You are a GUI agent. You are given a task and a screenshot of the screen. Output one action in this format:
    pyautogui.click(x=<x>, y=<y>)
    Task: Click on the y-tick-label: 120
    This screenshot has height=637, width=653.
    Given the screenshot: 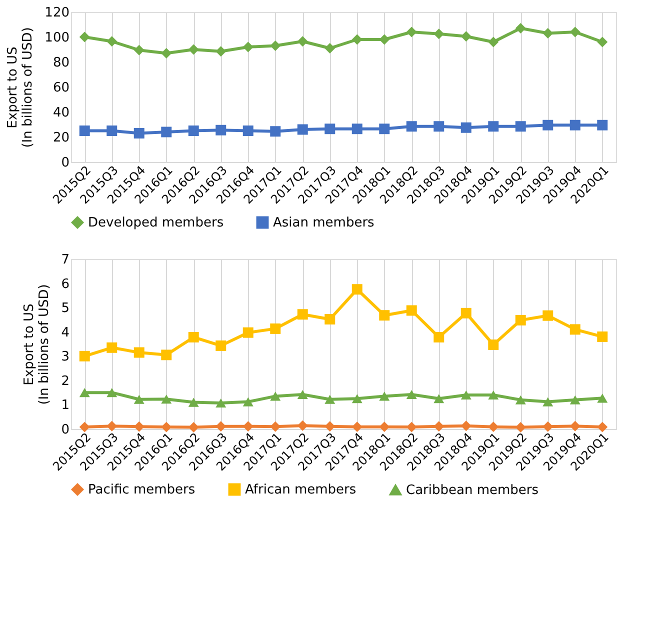 What is the action you would take?
    pyautogui.click(x=57, y=13)
    